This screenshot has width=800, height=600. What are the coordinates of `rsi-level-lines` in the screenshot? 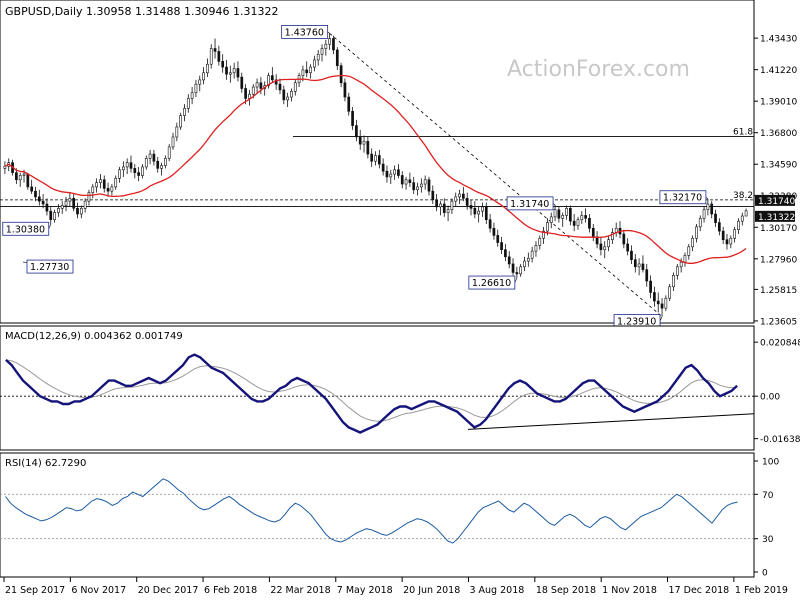 It's located at (377, 516).